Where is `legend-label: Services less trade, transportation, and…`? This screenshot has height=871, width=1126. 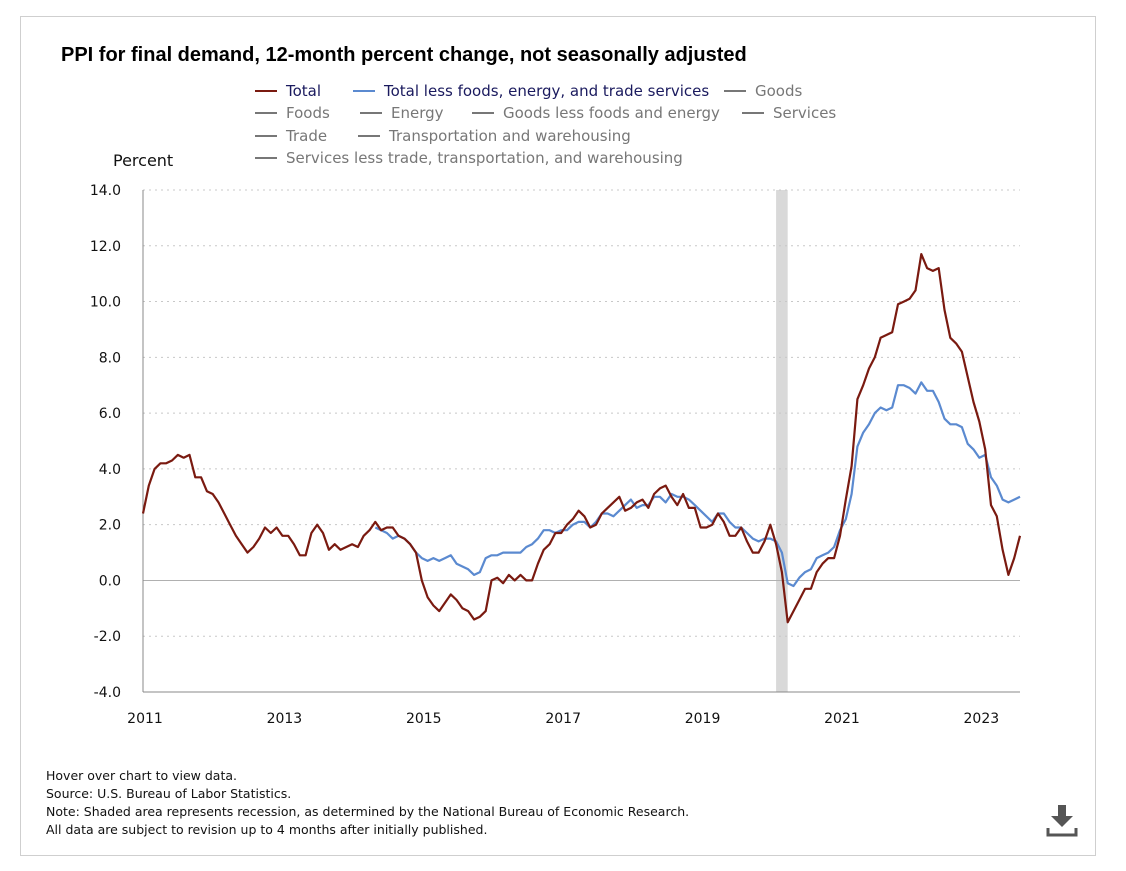 legend-label: Services less trade, transportation, and… is located at coordinates (484, 158).